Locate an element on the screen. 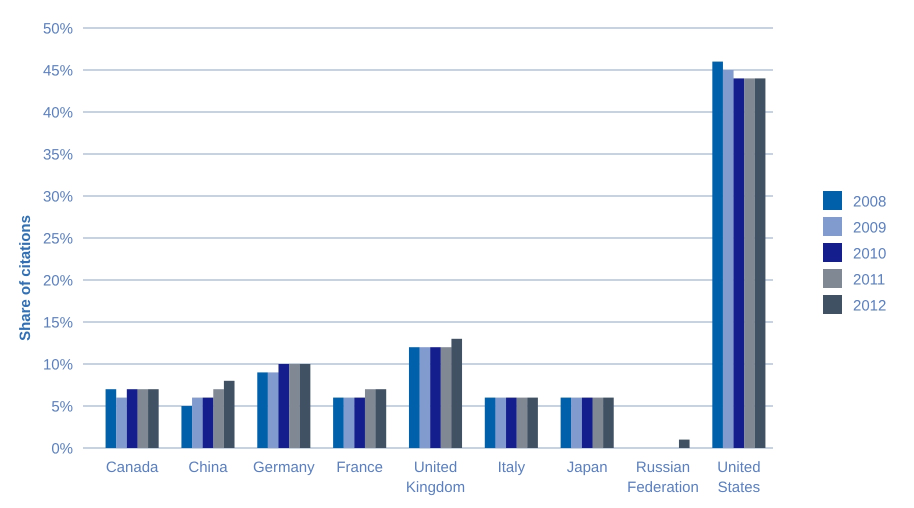  x-tick-label: Japan is located at coordinates (587, 467).